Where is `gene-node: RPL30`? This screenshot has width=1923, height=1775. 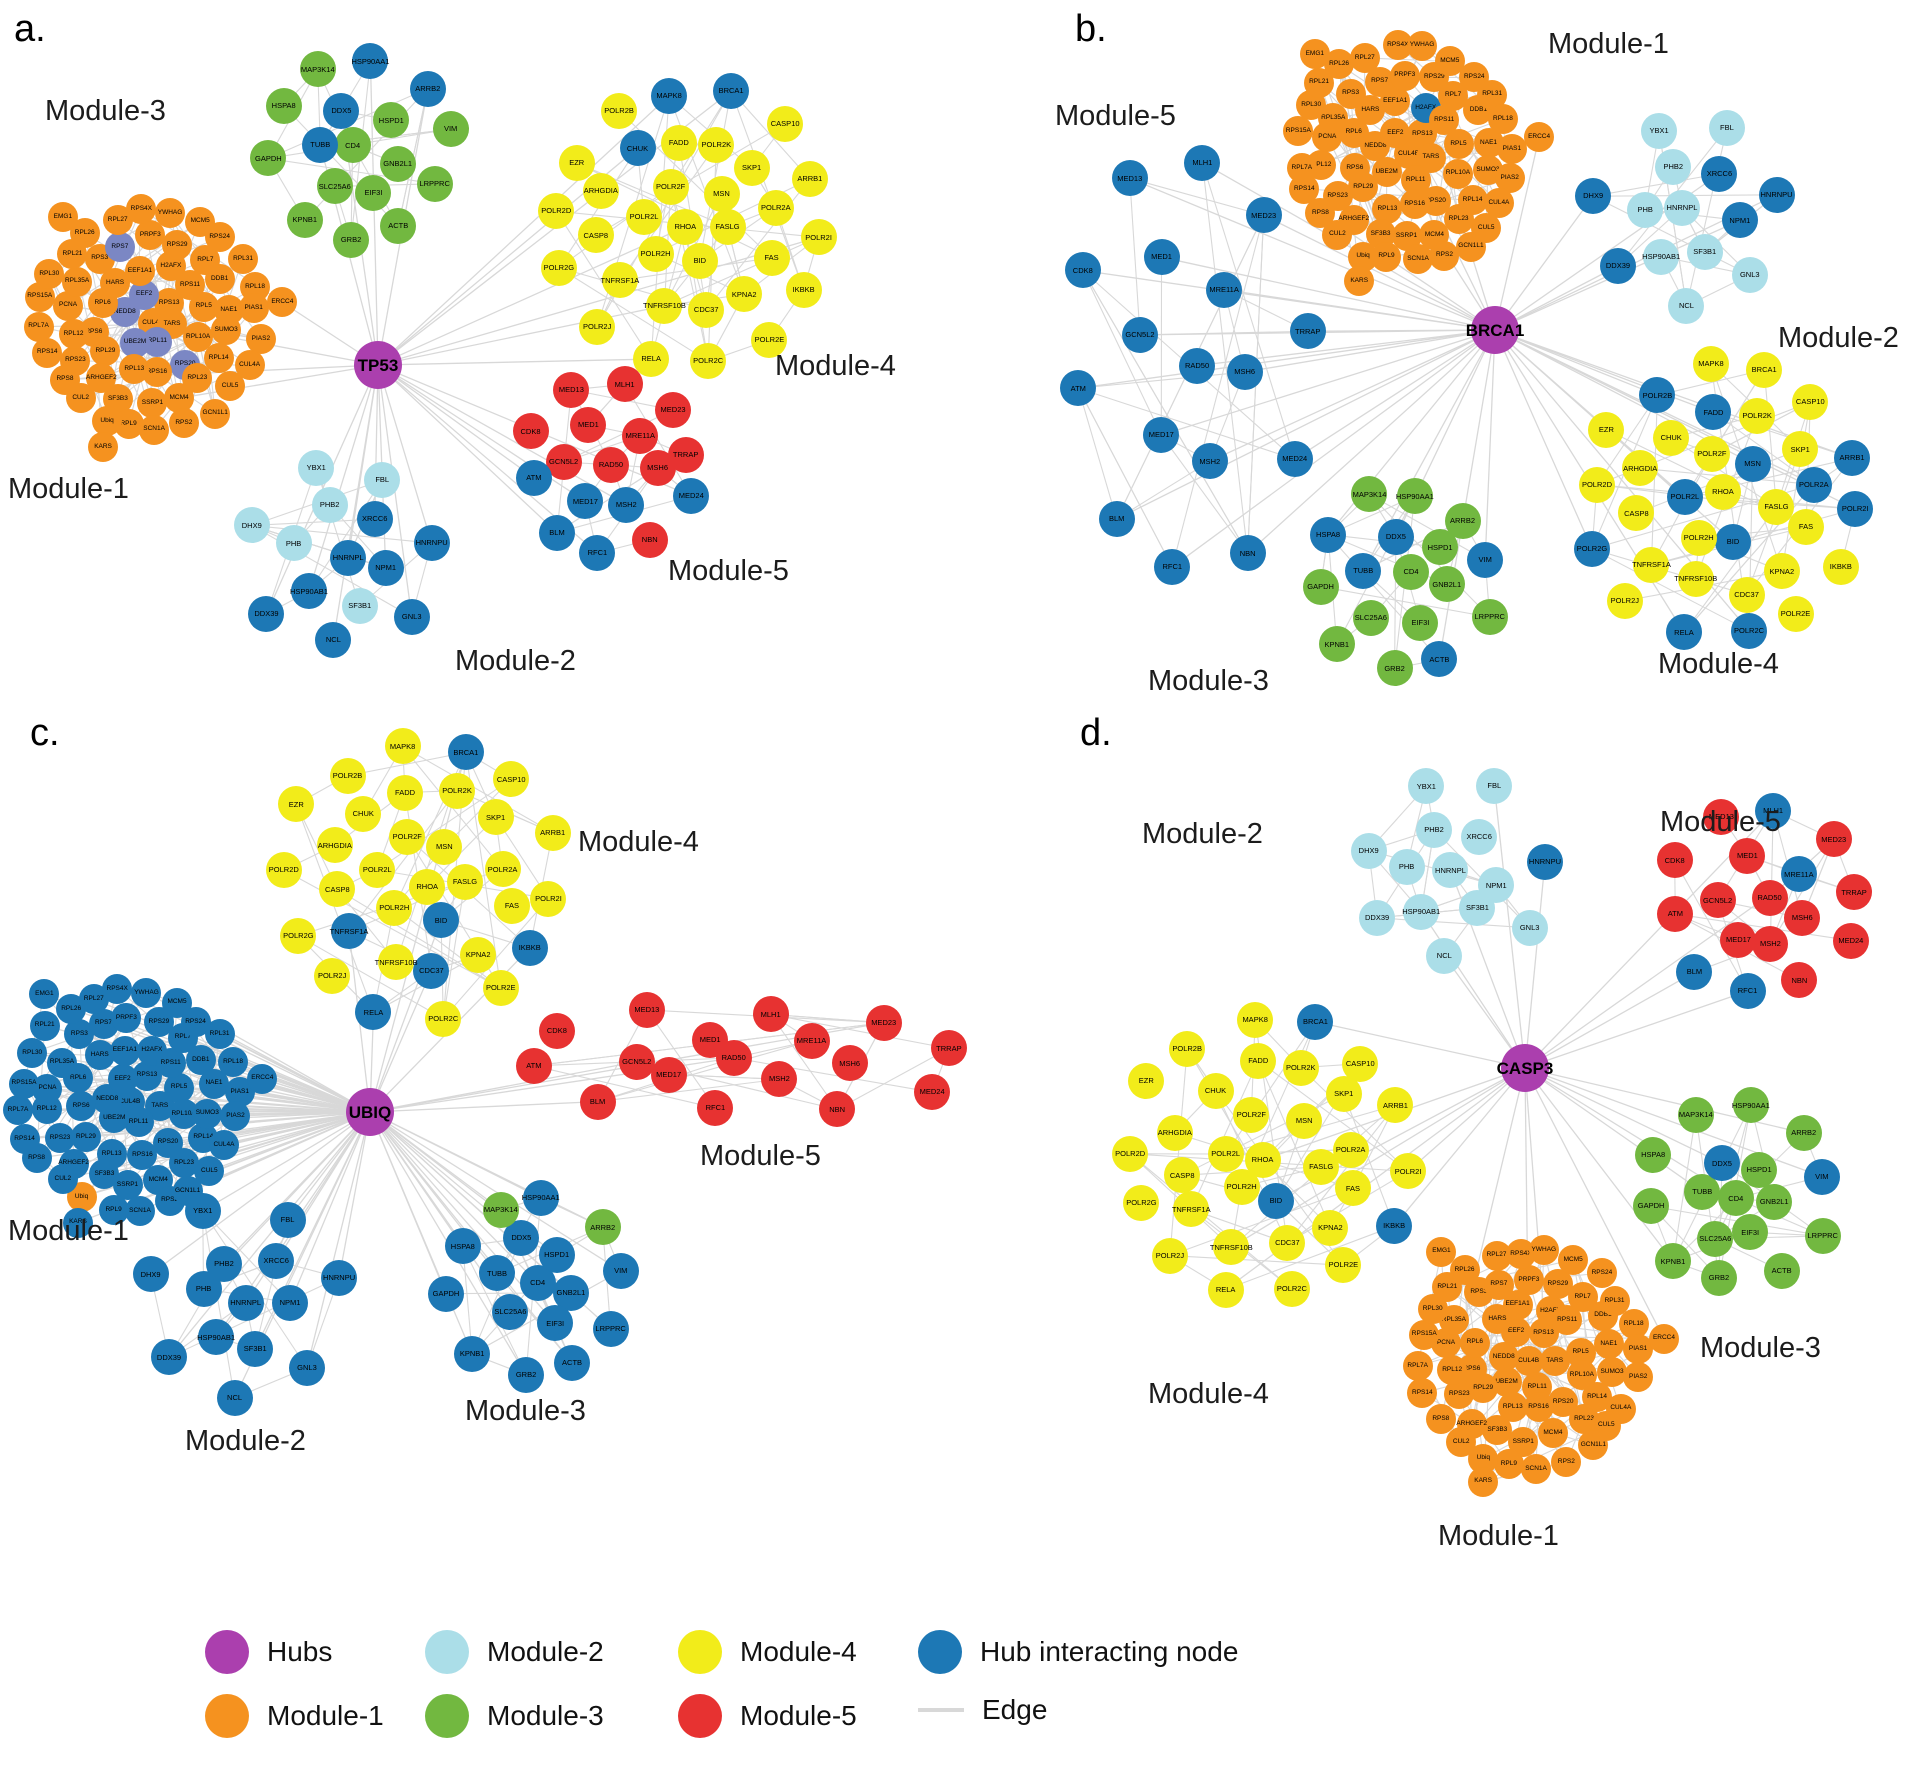
gene-node: RPL30 is located at coordinates (32, 1052).